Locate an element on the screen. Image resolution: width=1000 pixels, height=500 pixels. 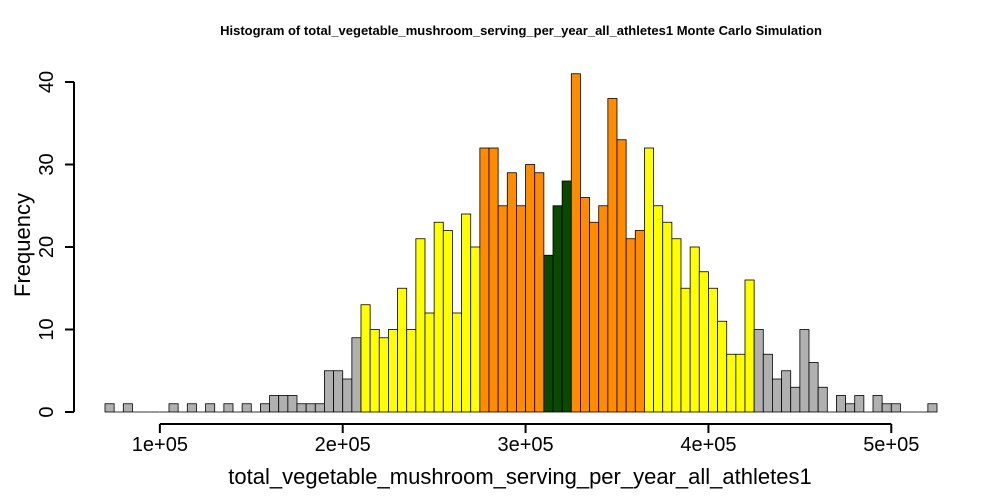
x-tick-label: 2e+05 is located at coordinates (343, 445).